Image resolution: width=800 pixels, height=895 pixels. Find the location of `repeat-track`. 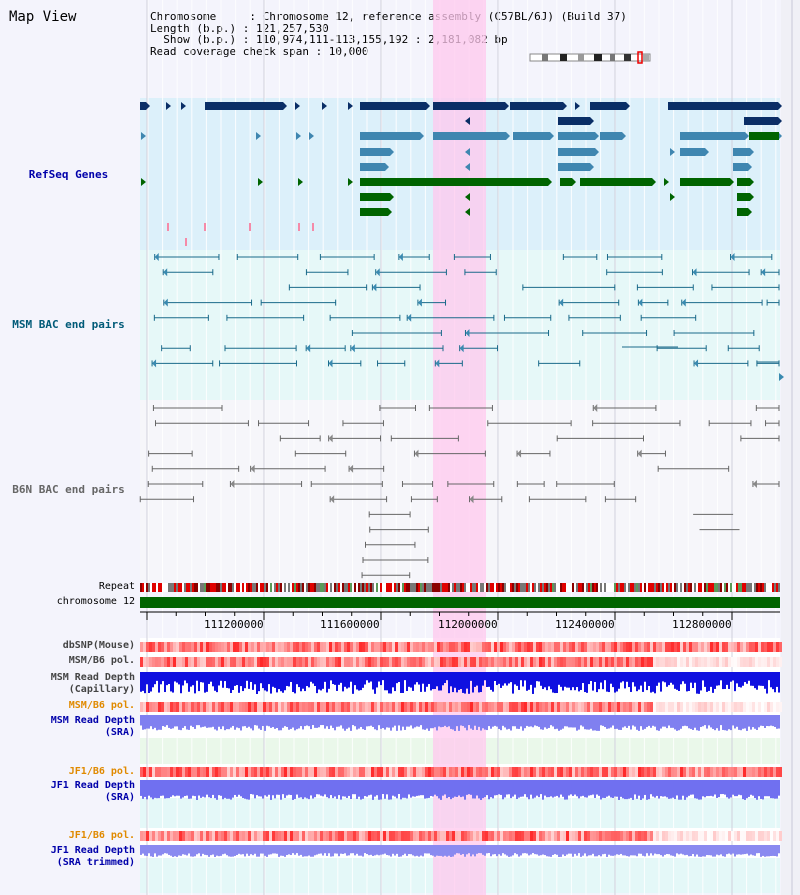

repeat-track is located at coordinates (460, 587).